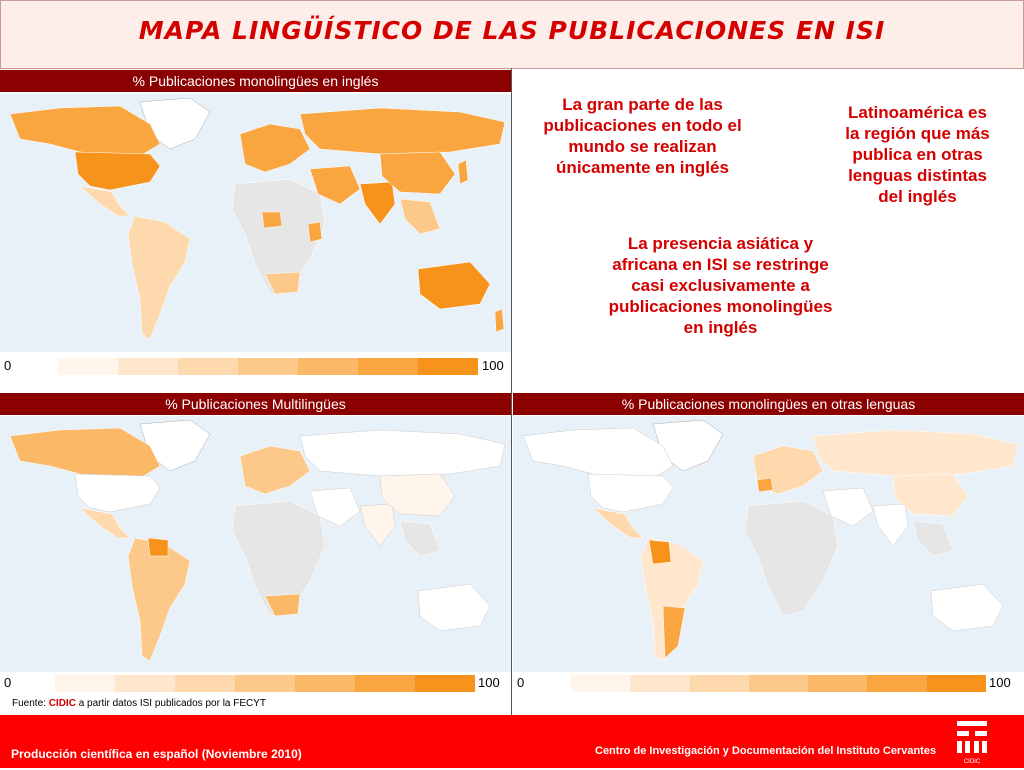 The image size is (1024, 770). I want to click on title-bar, so click(512, 34).